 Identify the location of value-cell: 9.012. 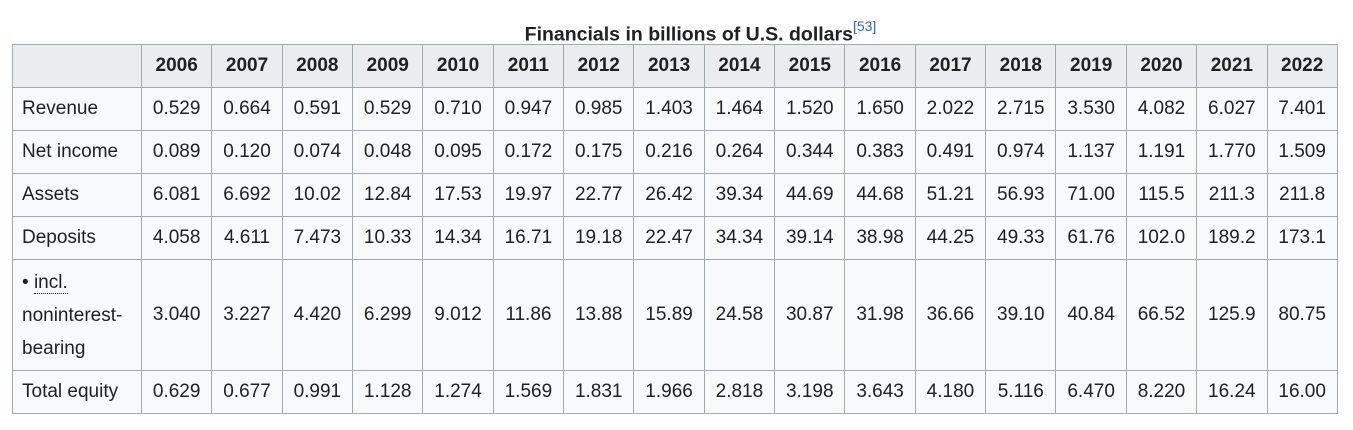
(458, 315).